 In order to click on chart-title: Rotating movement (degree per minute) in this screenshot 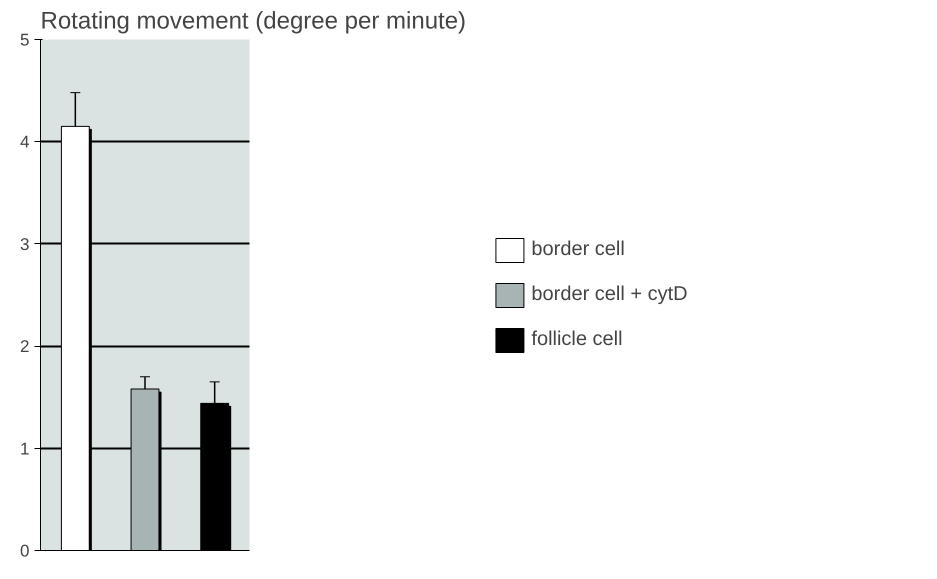, I will do `click(253, 21)`.